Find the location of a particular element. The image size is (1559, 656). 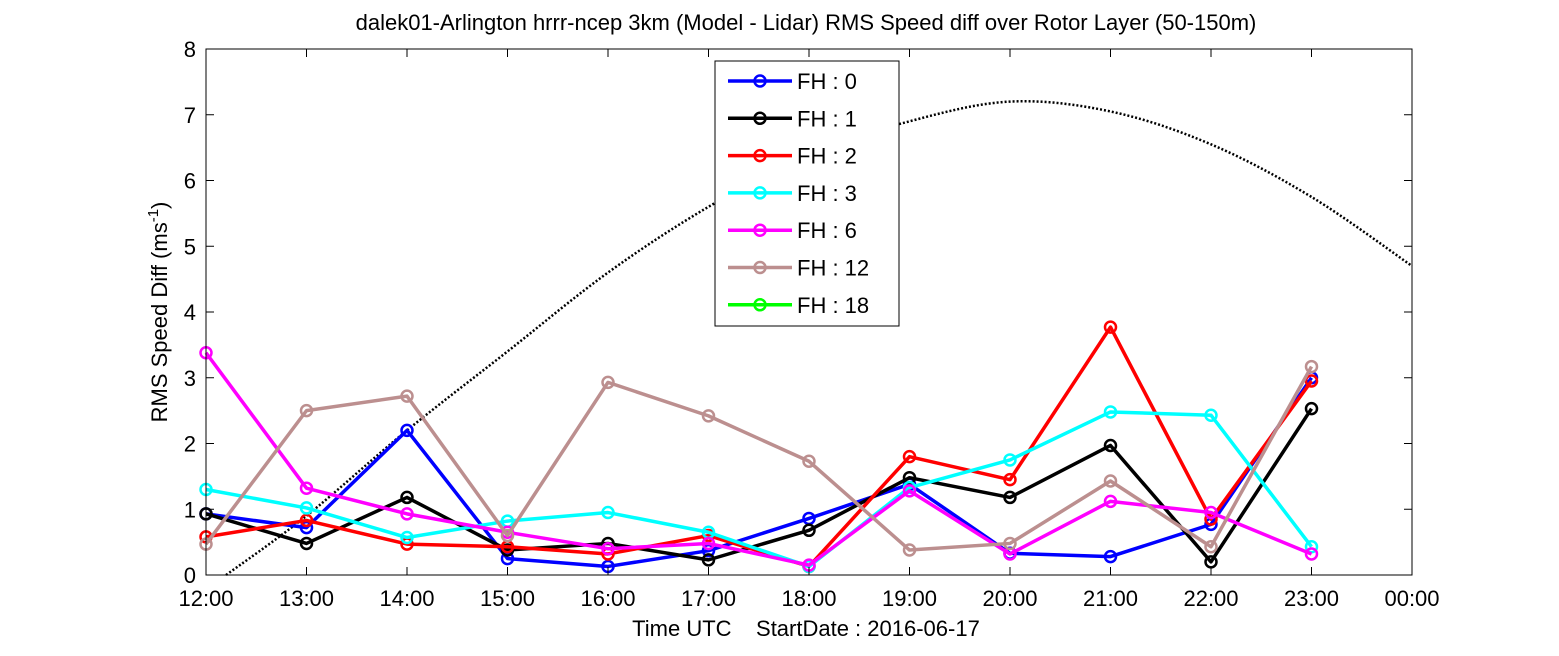

x-tick-label: 14:00 is located at coordinates (406, 598).